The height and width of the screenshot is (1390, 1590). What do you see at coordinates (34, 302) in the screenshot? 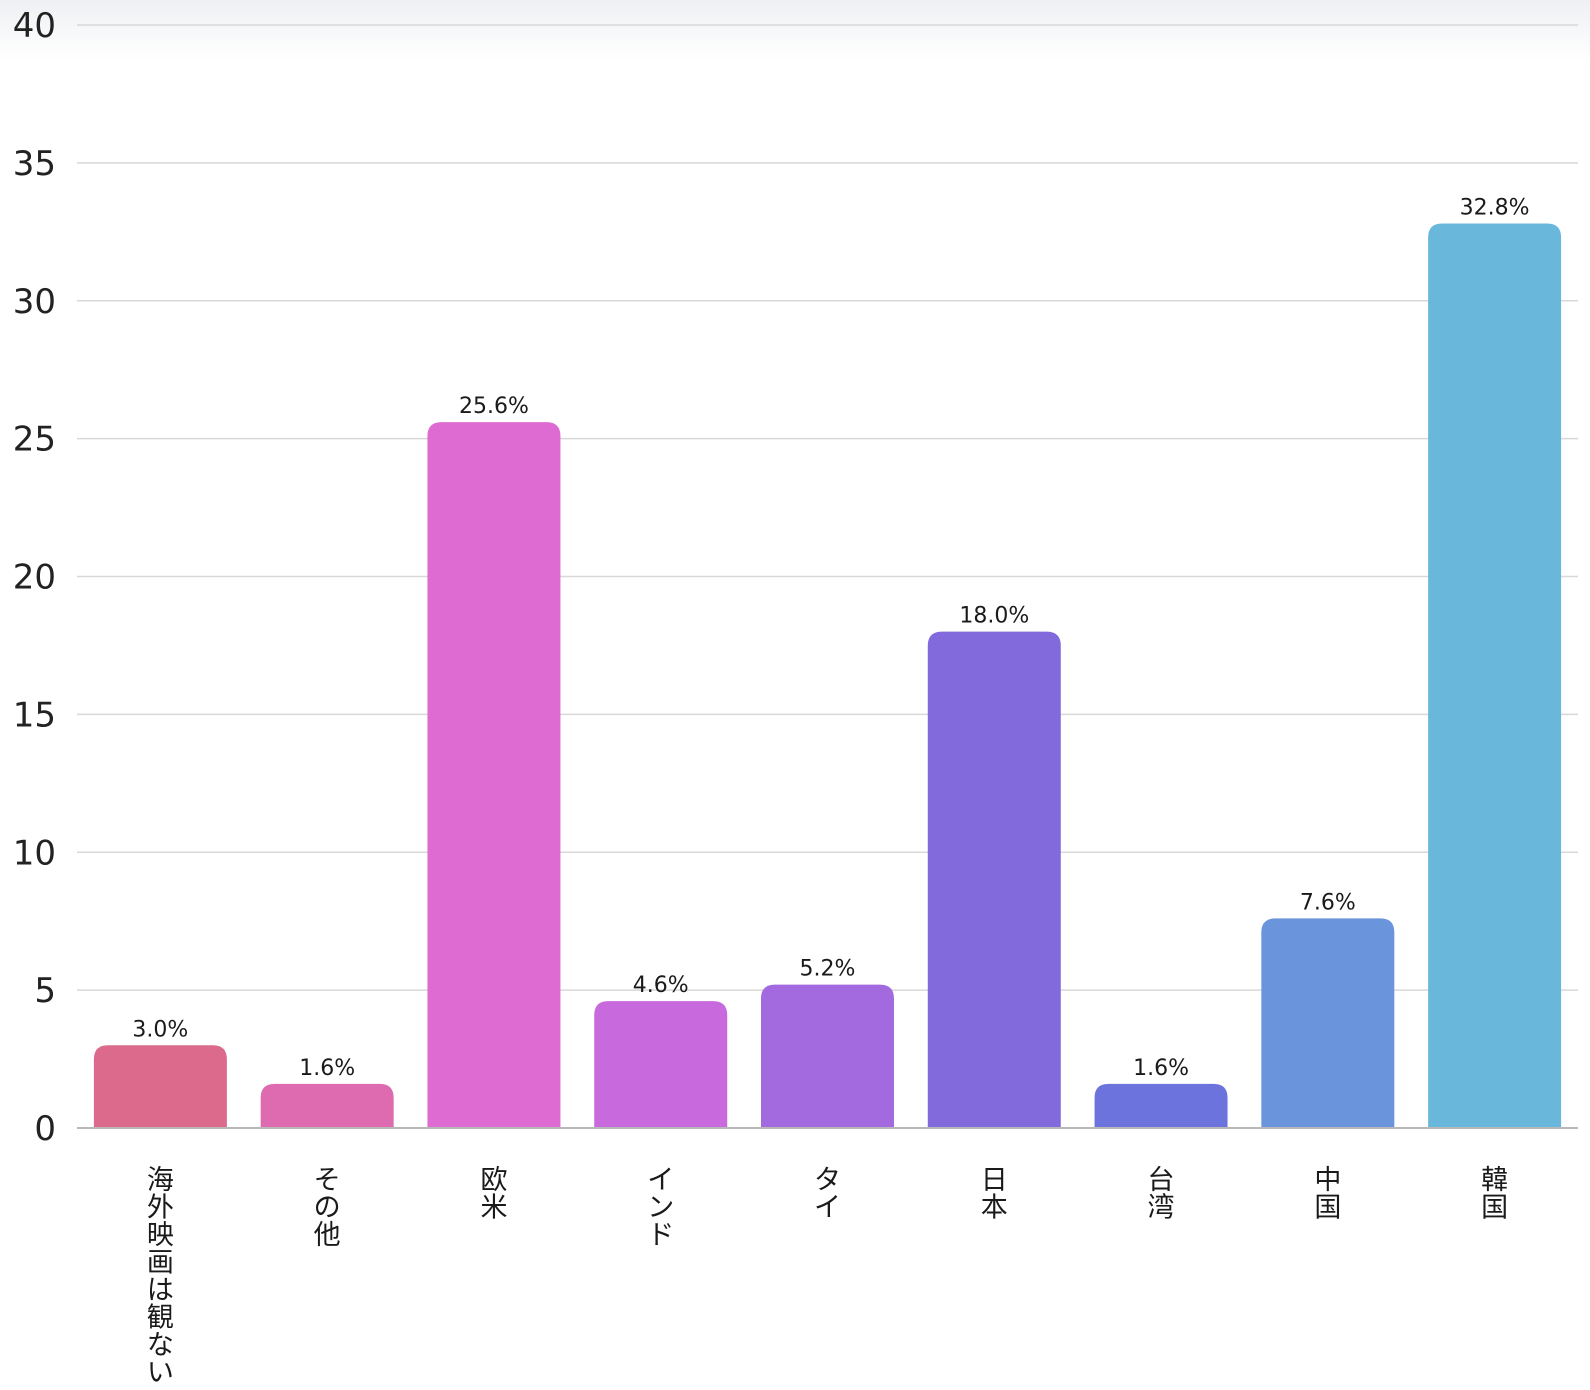
I see `y-tick-label: 30` at bounding box center [34, 302].